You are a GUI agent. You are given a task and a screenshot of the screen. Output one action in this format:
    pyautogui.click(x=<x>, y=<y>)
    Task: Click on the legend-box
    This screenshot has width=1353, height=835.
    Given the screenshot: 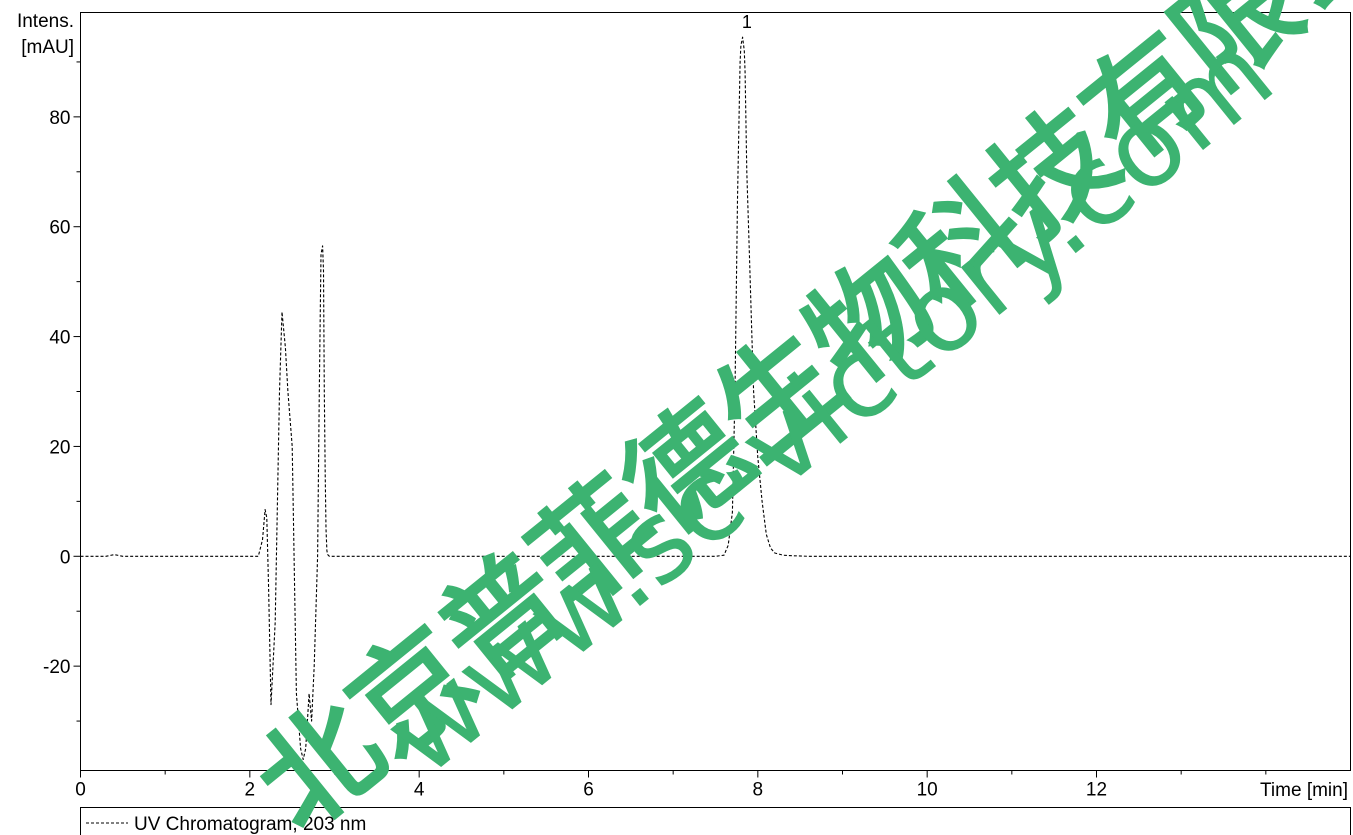 What is the action you would take?
    pyautogui.click(x=715, y=821)
    